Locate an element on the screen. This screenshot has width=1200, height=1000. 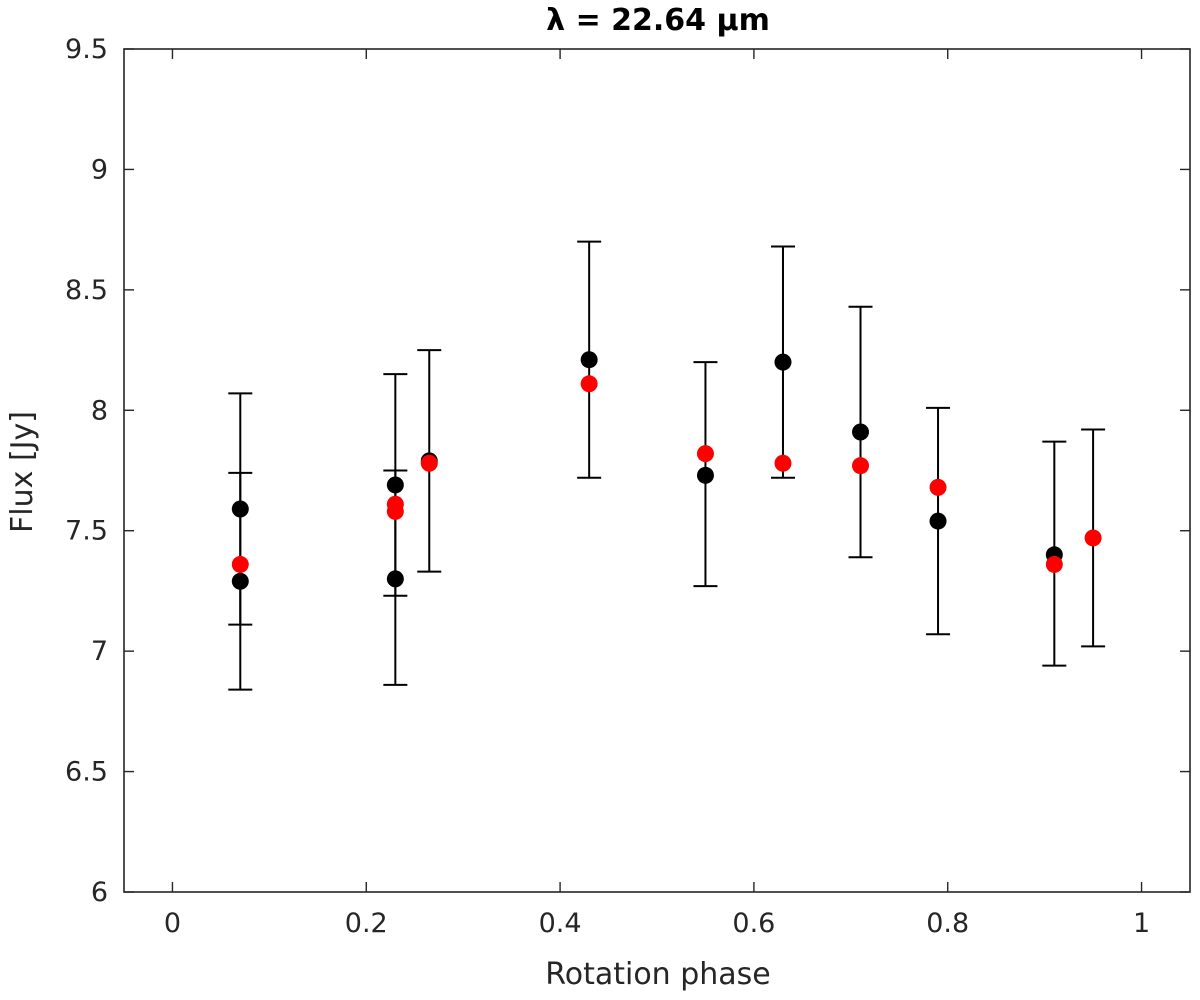
x-tick-label: 0 is located at coordinates (172, 923).